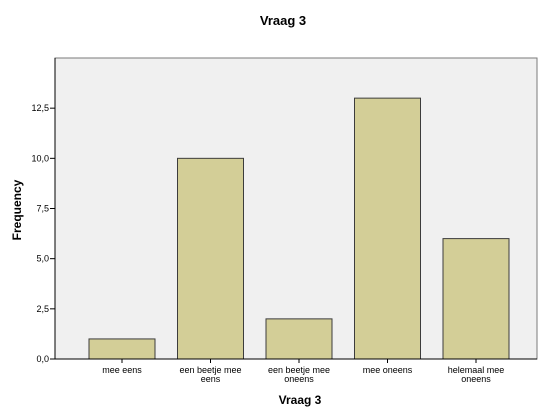 The height and width of the screenshot is (408, 539). Describe the element at coordinates (40, 158) in the screenshot. I see `y-tick-label: 10,0` at that location.